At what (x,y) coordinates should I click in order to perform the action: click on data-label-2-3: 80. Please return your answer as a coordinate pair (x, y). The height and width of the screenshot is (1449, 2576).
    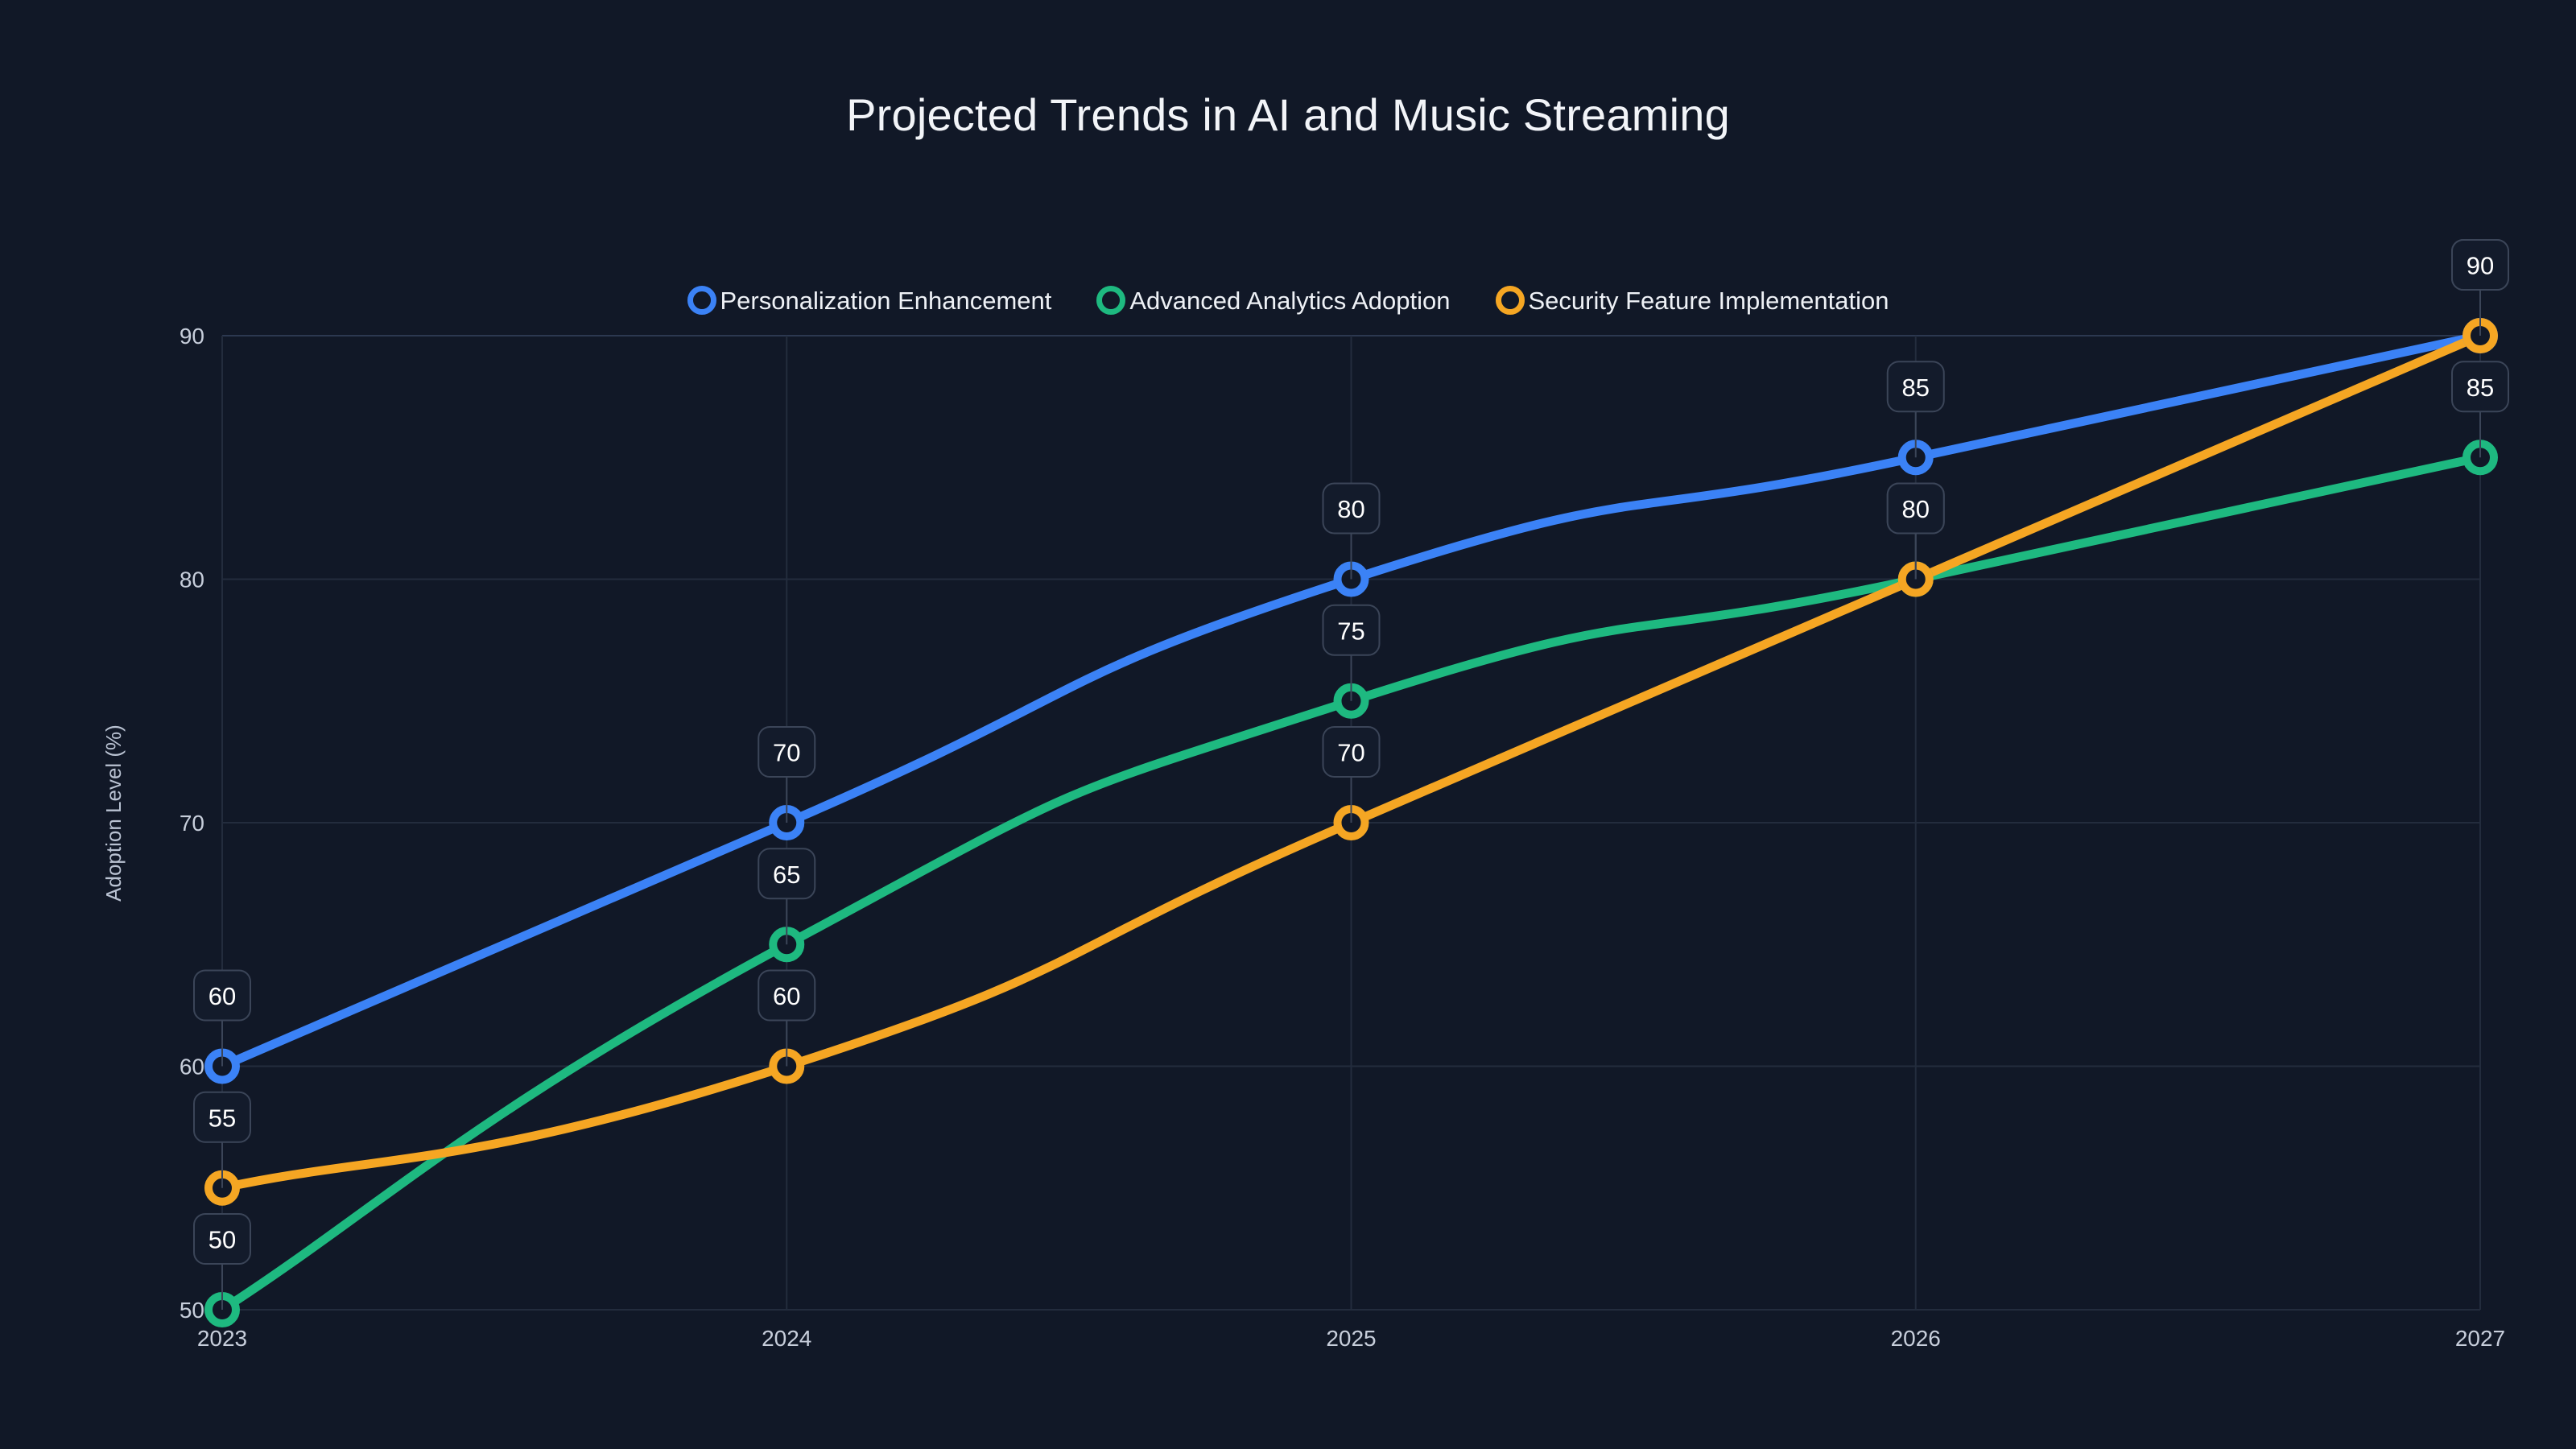
    Looking at the image, I should click on (1915, 531).